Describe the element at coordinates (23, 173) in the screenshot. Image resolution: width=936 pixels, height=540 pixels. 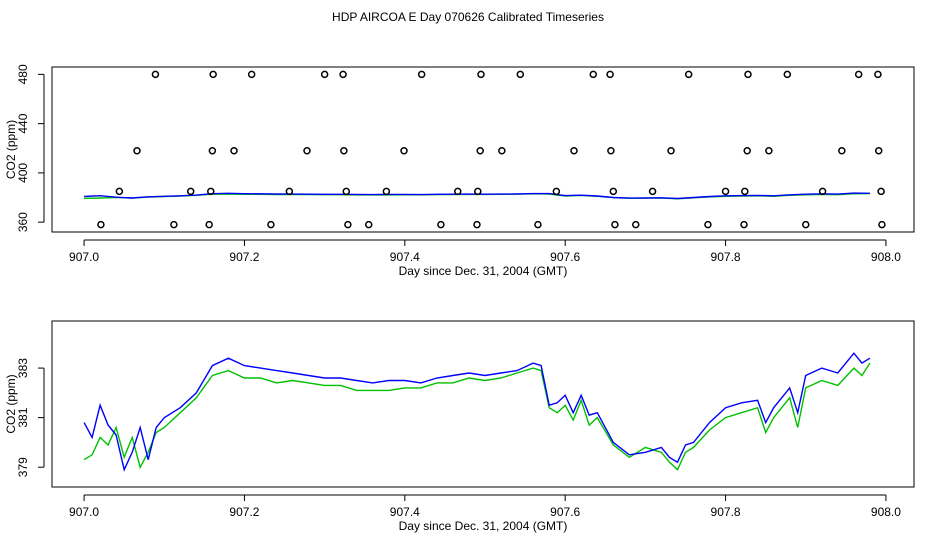
I see `y-tick-label: 400` at that location.